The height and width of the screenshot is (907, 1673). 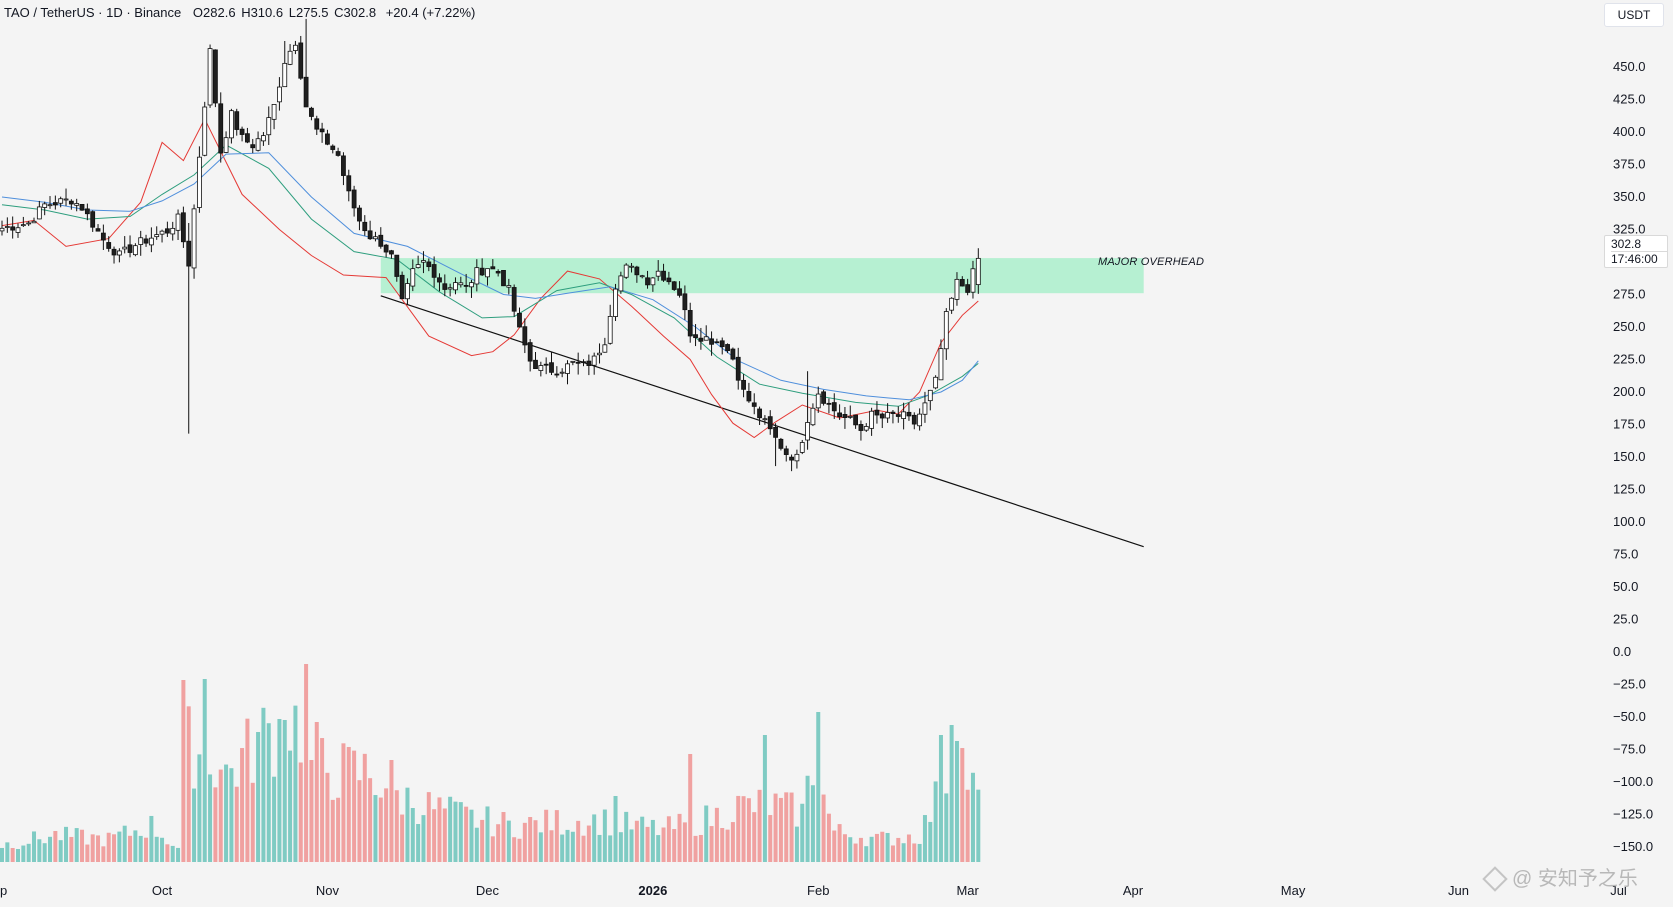 I want to click on descending-trendline, so click(x=762, y=421).